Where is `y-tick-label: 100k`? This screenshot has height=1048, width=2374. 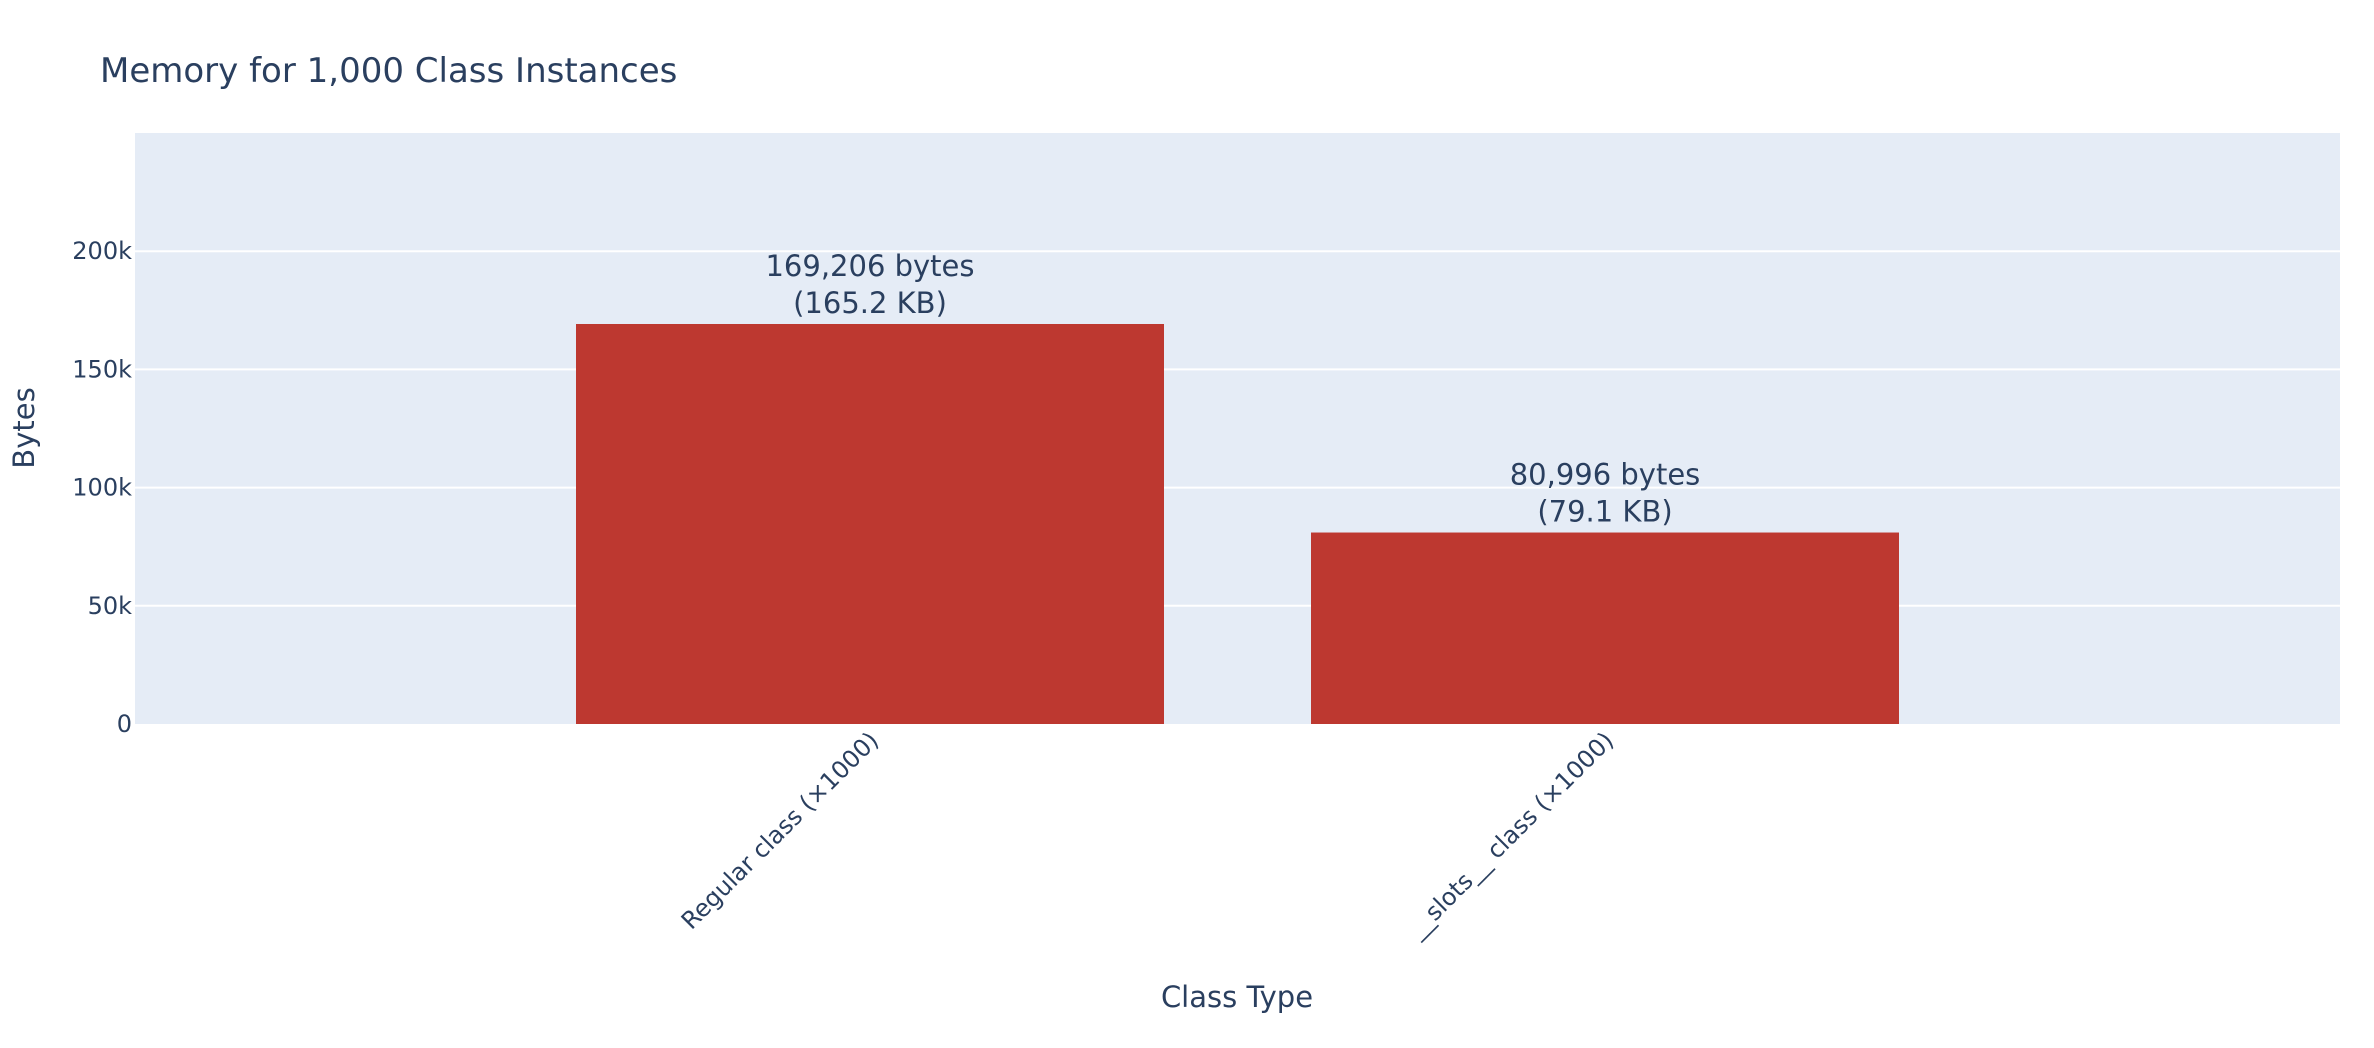
y-tick-label: 100k is located at coordinates (102, 488).